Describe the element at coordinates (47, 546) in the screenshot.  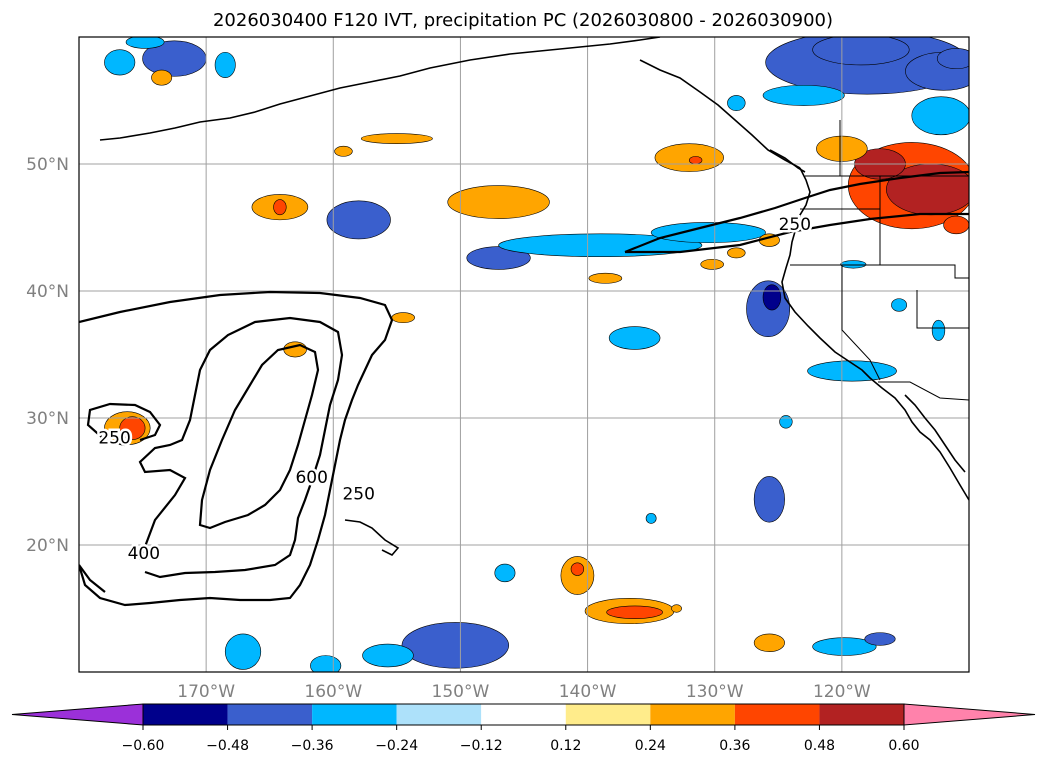
I see `lat-tick-label: 20°N` at that location.